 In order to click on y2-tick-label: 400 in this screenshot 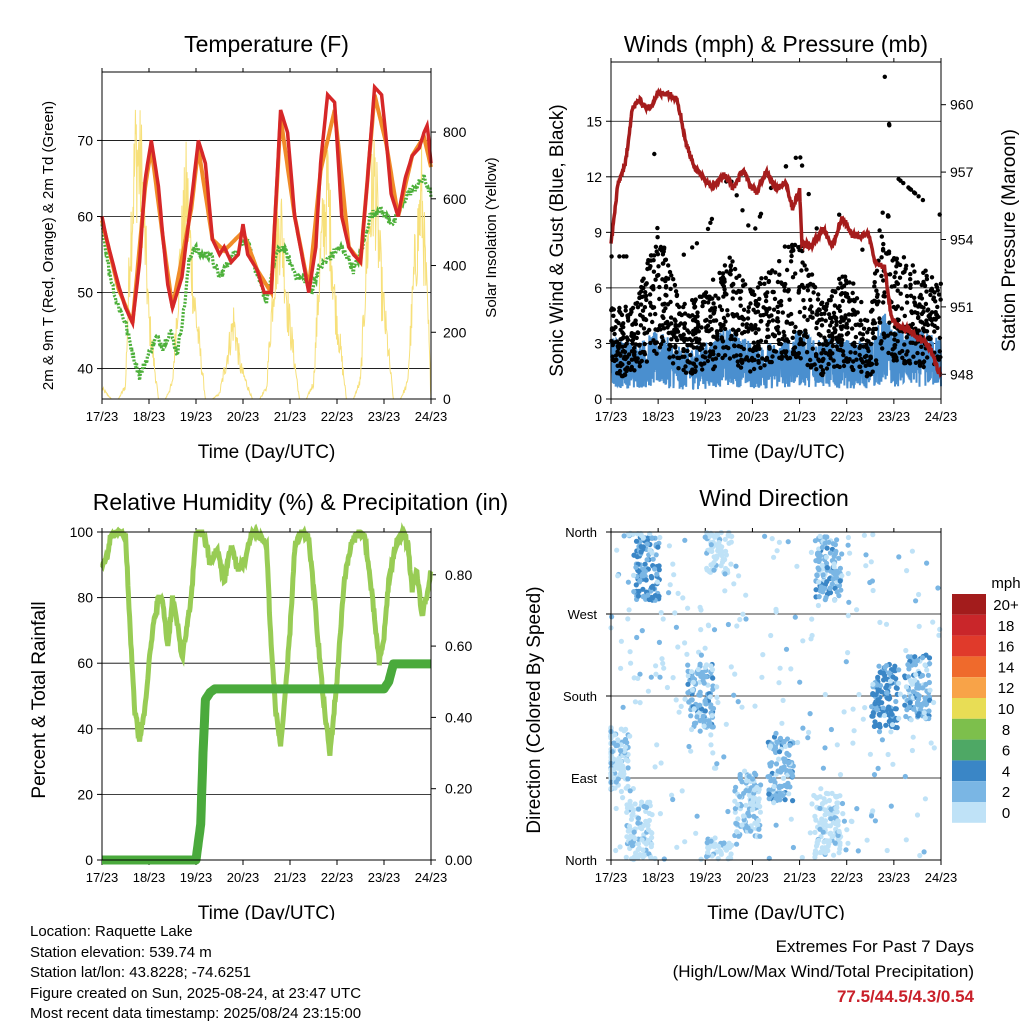, I will do `click(455, 266)`.